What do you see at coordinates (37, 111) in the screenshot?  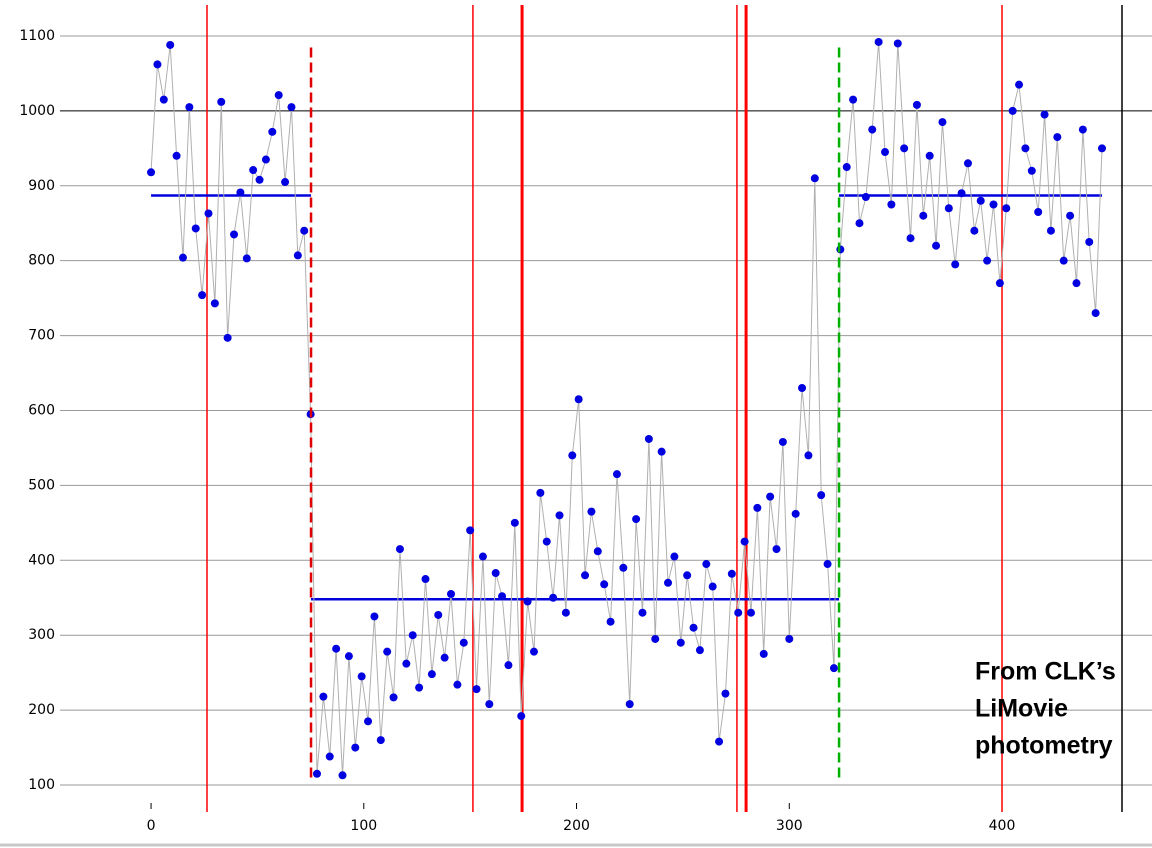 I see `y-tick-label: 1000` at bounding box center [37, 111].